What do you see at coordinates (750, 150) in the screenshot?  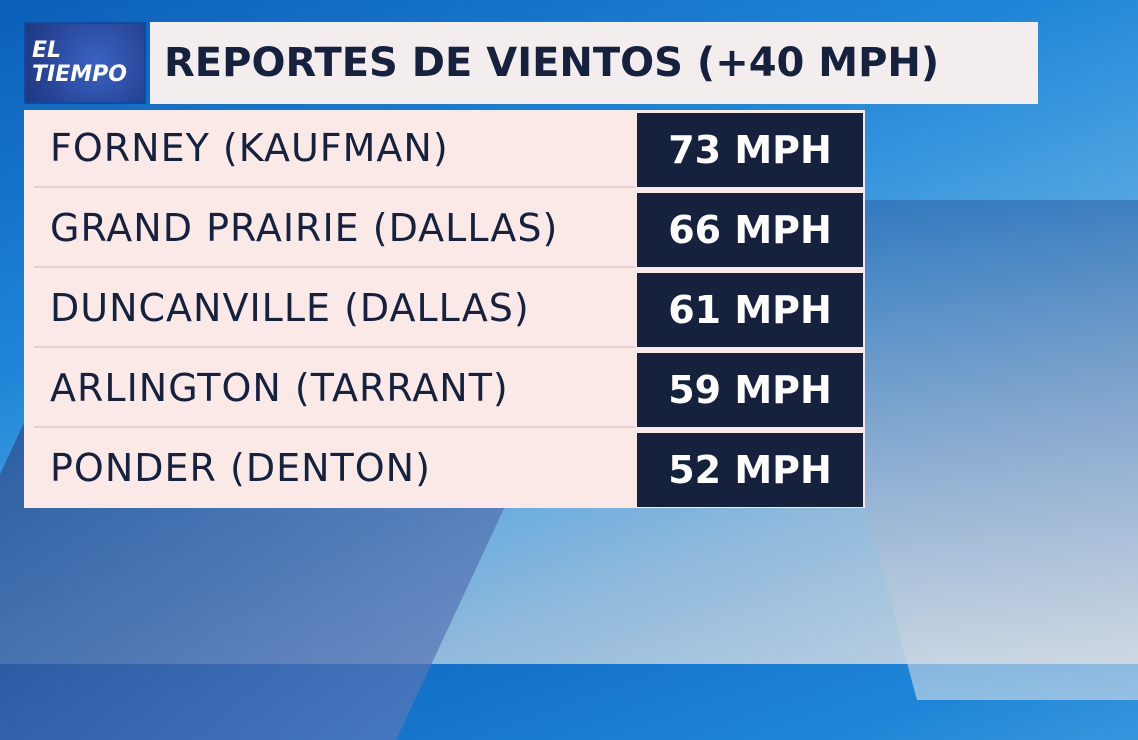 I see `wind-speed-value: 73 MPH` at bounding box center [750, 150].